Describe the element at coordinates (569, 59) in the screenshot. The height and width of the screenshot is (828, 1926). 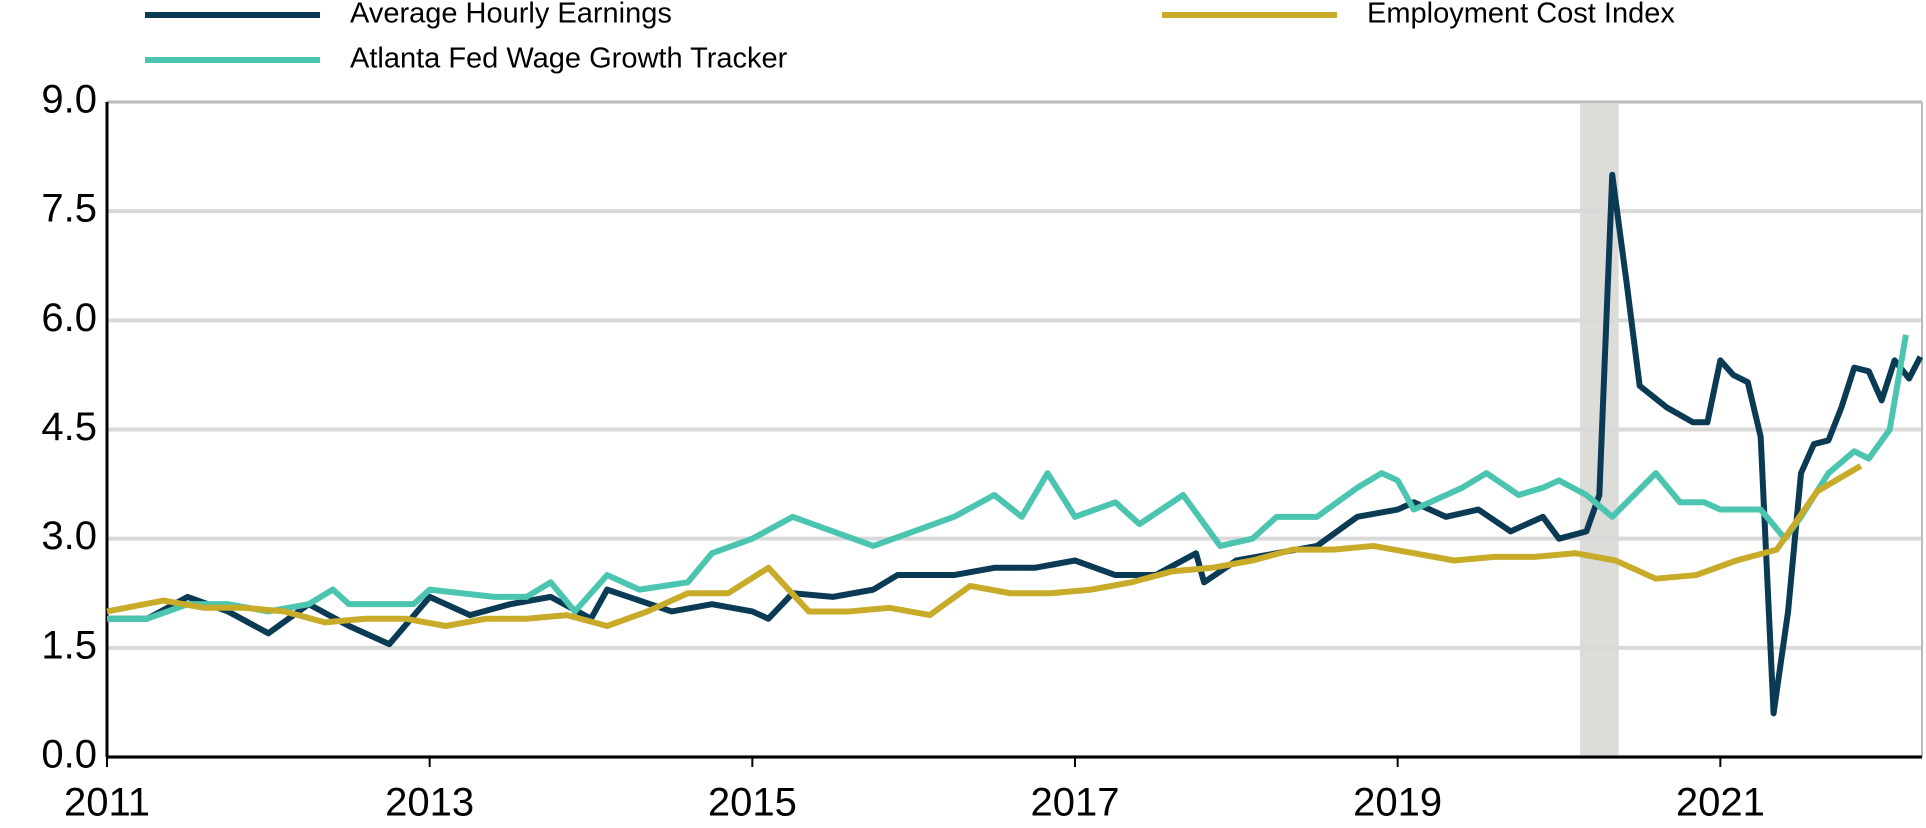
I see `legend-label: Atlanta Fed Wage Growth Tracker` at that location.